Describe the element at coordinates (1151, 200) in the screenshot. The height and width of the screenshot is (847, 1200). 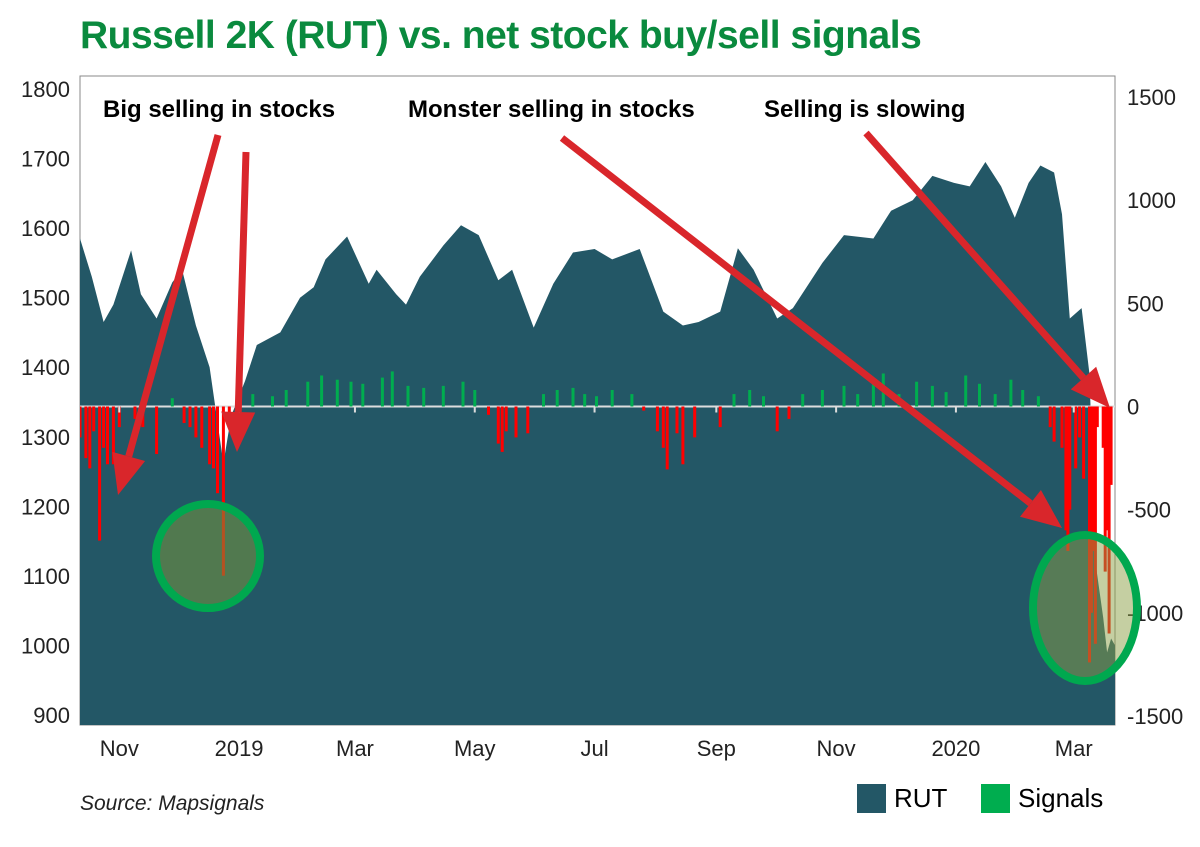
I see `right-tick-label: 1000` at that location.